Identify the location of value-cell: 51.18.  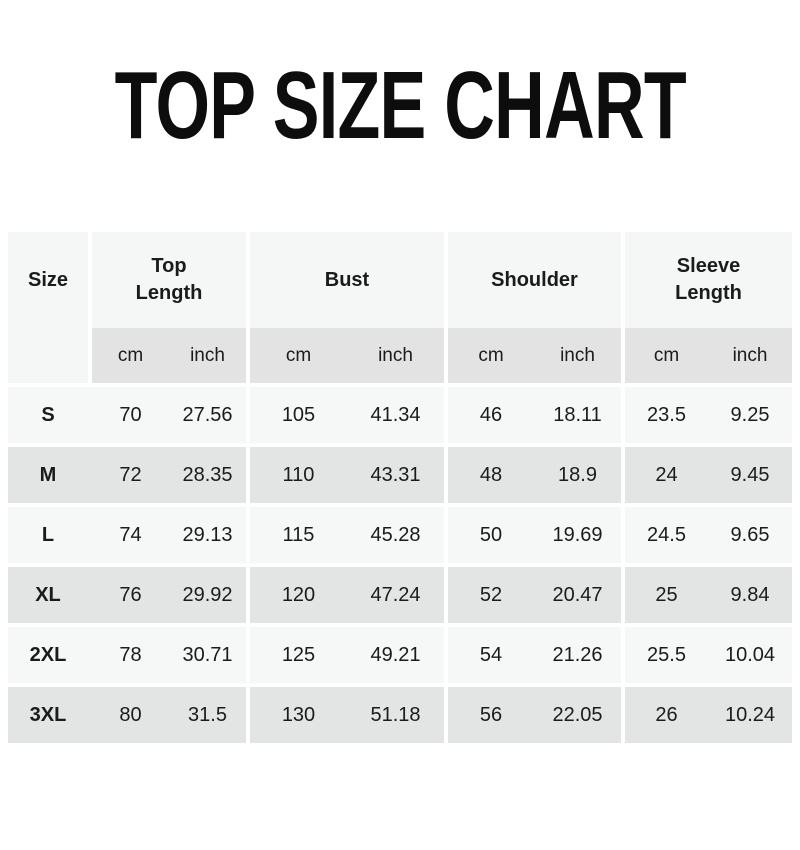
(395, 715).